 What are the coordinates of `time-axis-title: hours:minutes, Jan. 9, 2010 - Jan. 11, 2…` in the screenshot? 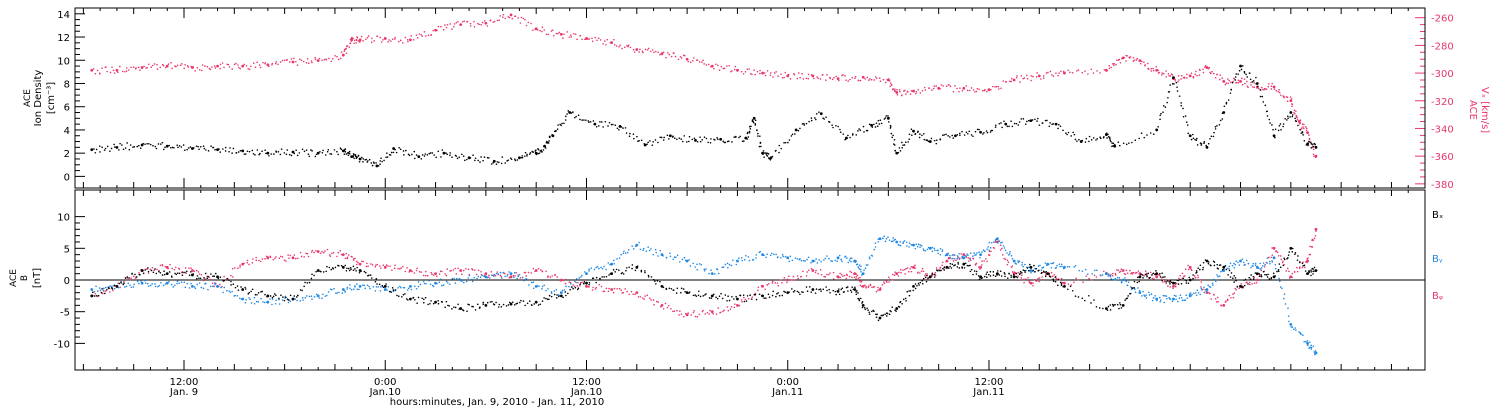 It's located at (497, 402).